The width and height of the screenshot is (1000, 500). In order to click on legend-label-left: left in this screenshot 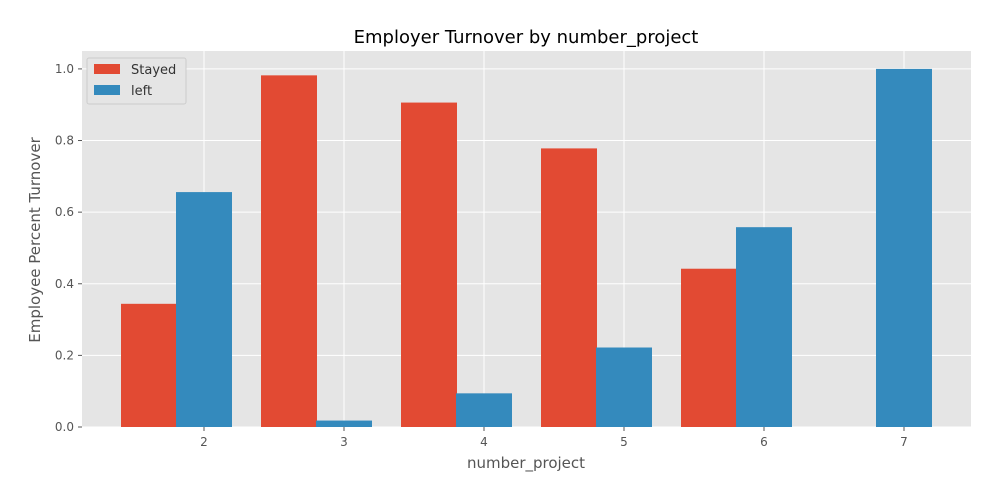, I will do `click(141, 91)`.